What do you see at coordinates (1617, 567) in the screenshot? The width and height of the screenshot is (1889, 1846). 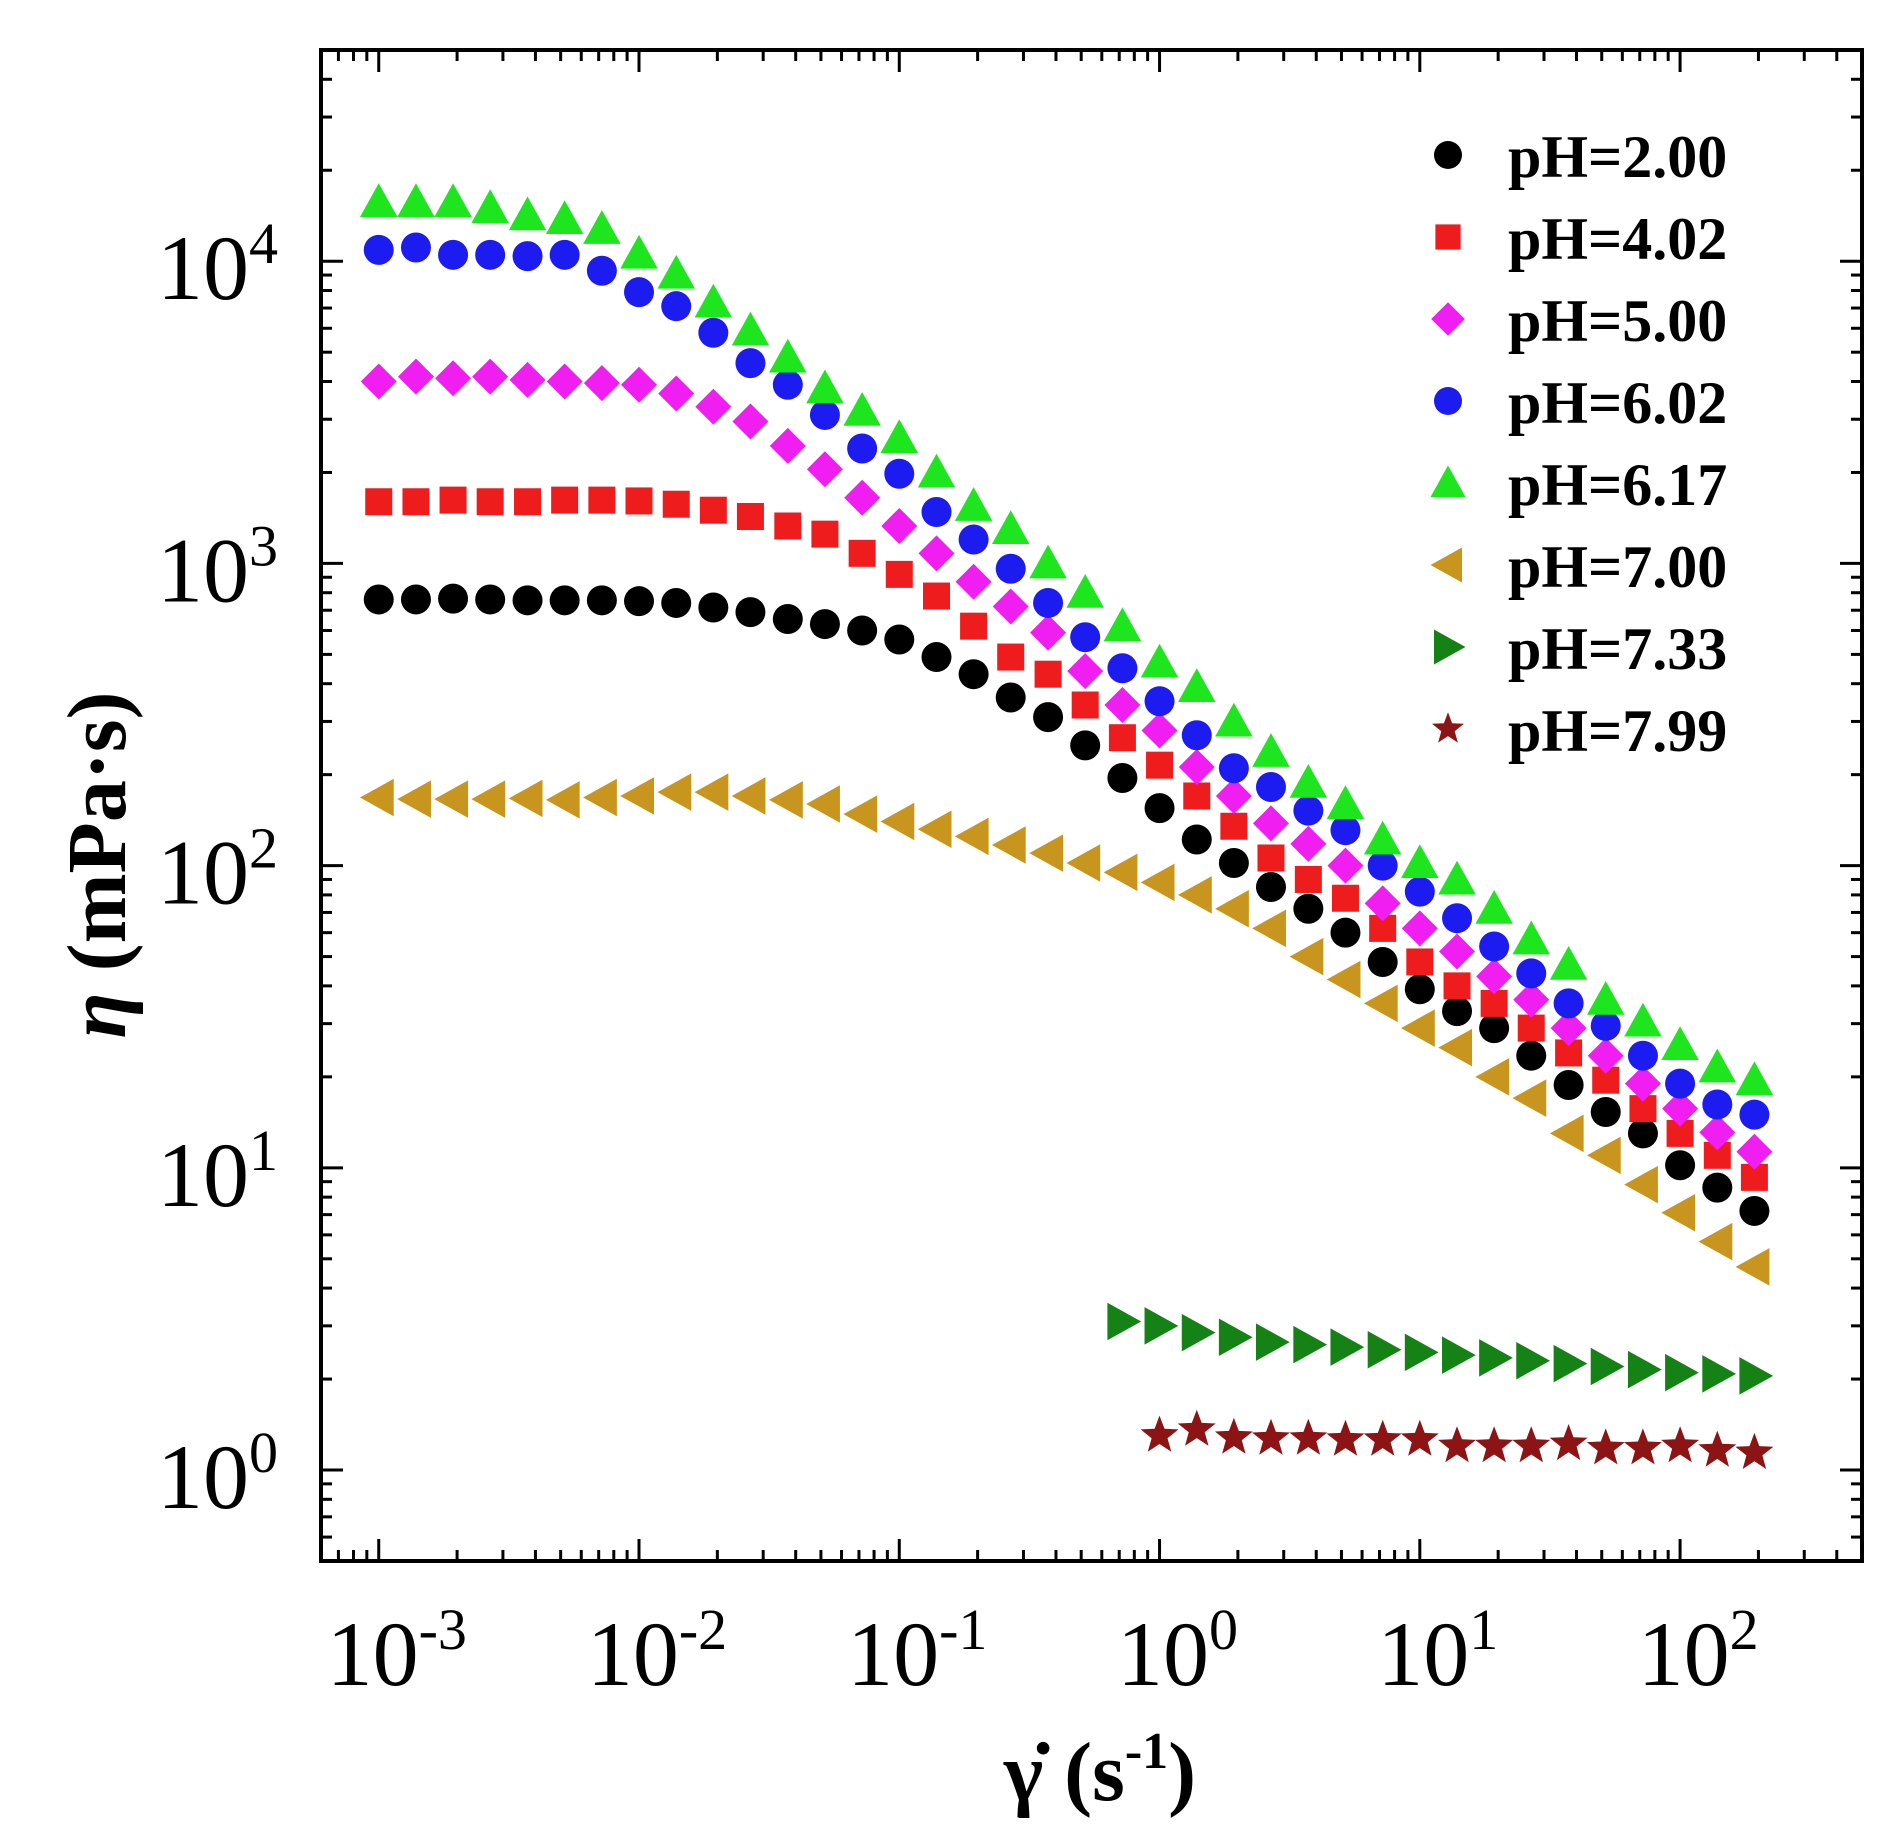 I see `legend-label: pH=7.00` at bounding box center [1617, 567].